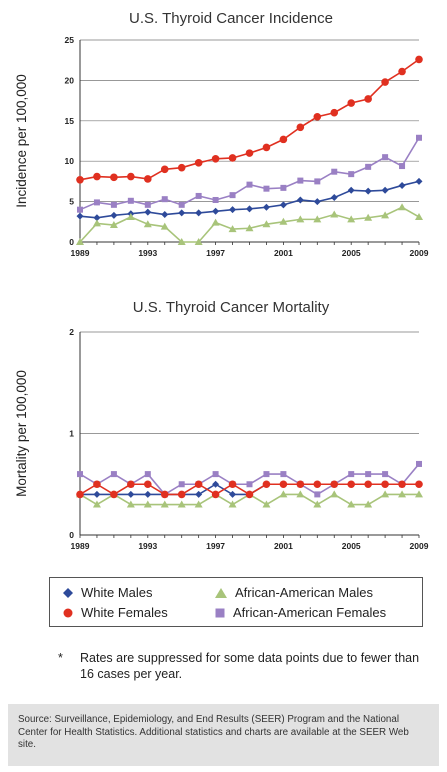 This screenshot has height=772, width=447. Describe the element at coordinates (304, 592) in the screenshot. I see `legend-label: African-American Males` at that location.